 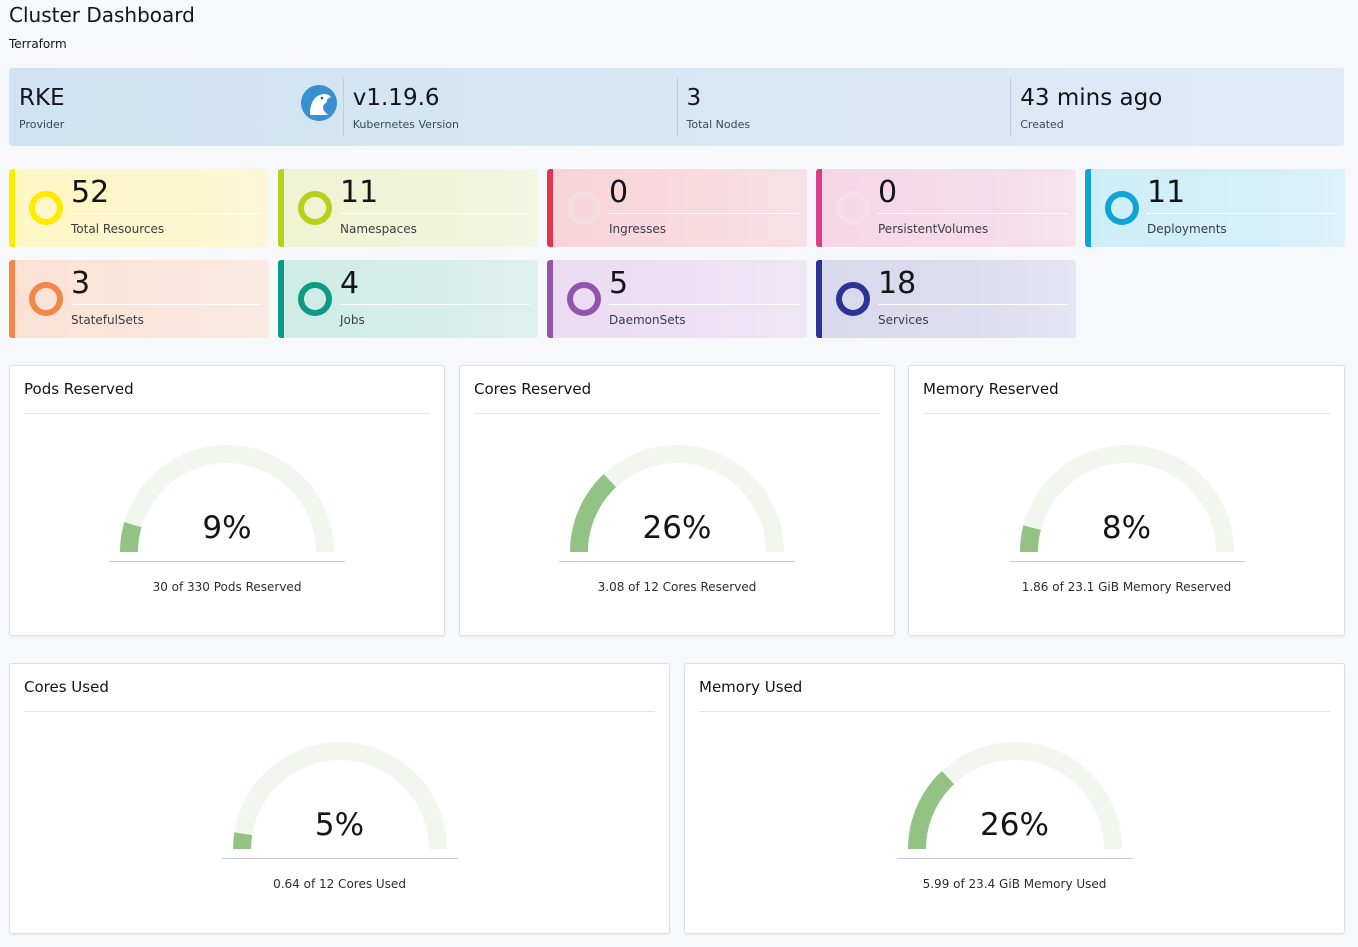 I want to click on gauge-caption: 1.86 of 23.1 GiB Memory Reserved, so click(x=1126, y=587).